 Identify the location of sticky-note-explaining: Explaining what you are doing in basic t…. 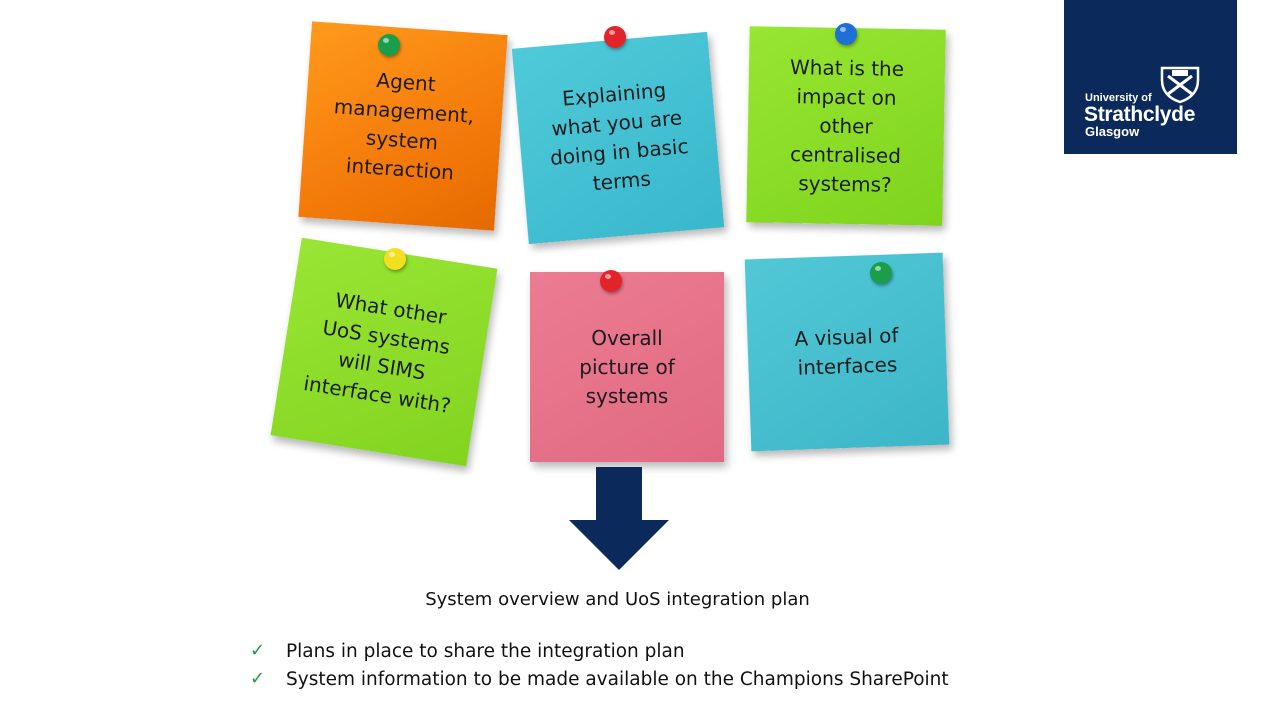
(618, 138).